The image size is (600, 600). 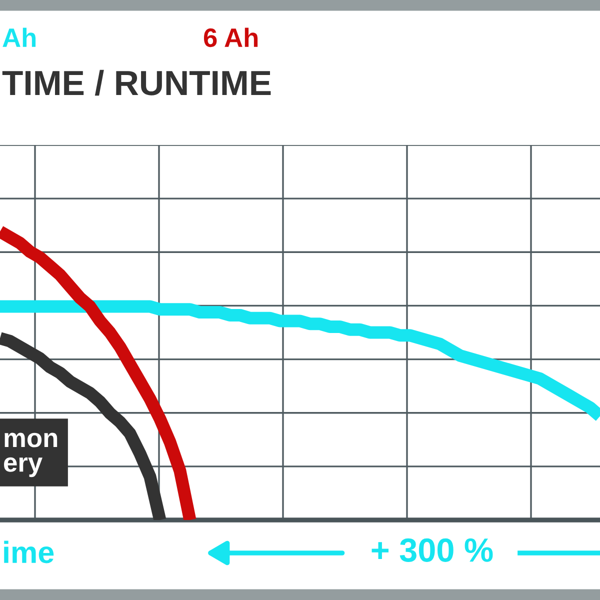 I want to click on chart-title: TIME / RUNTIME, so click(x=136, y=83).